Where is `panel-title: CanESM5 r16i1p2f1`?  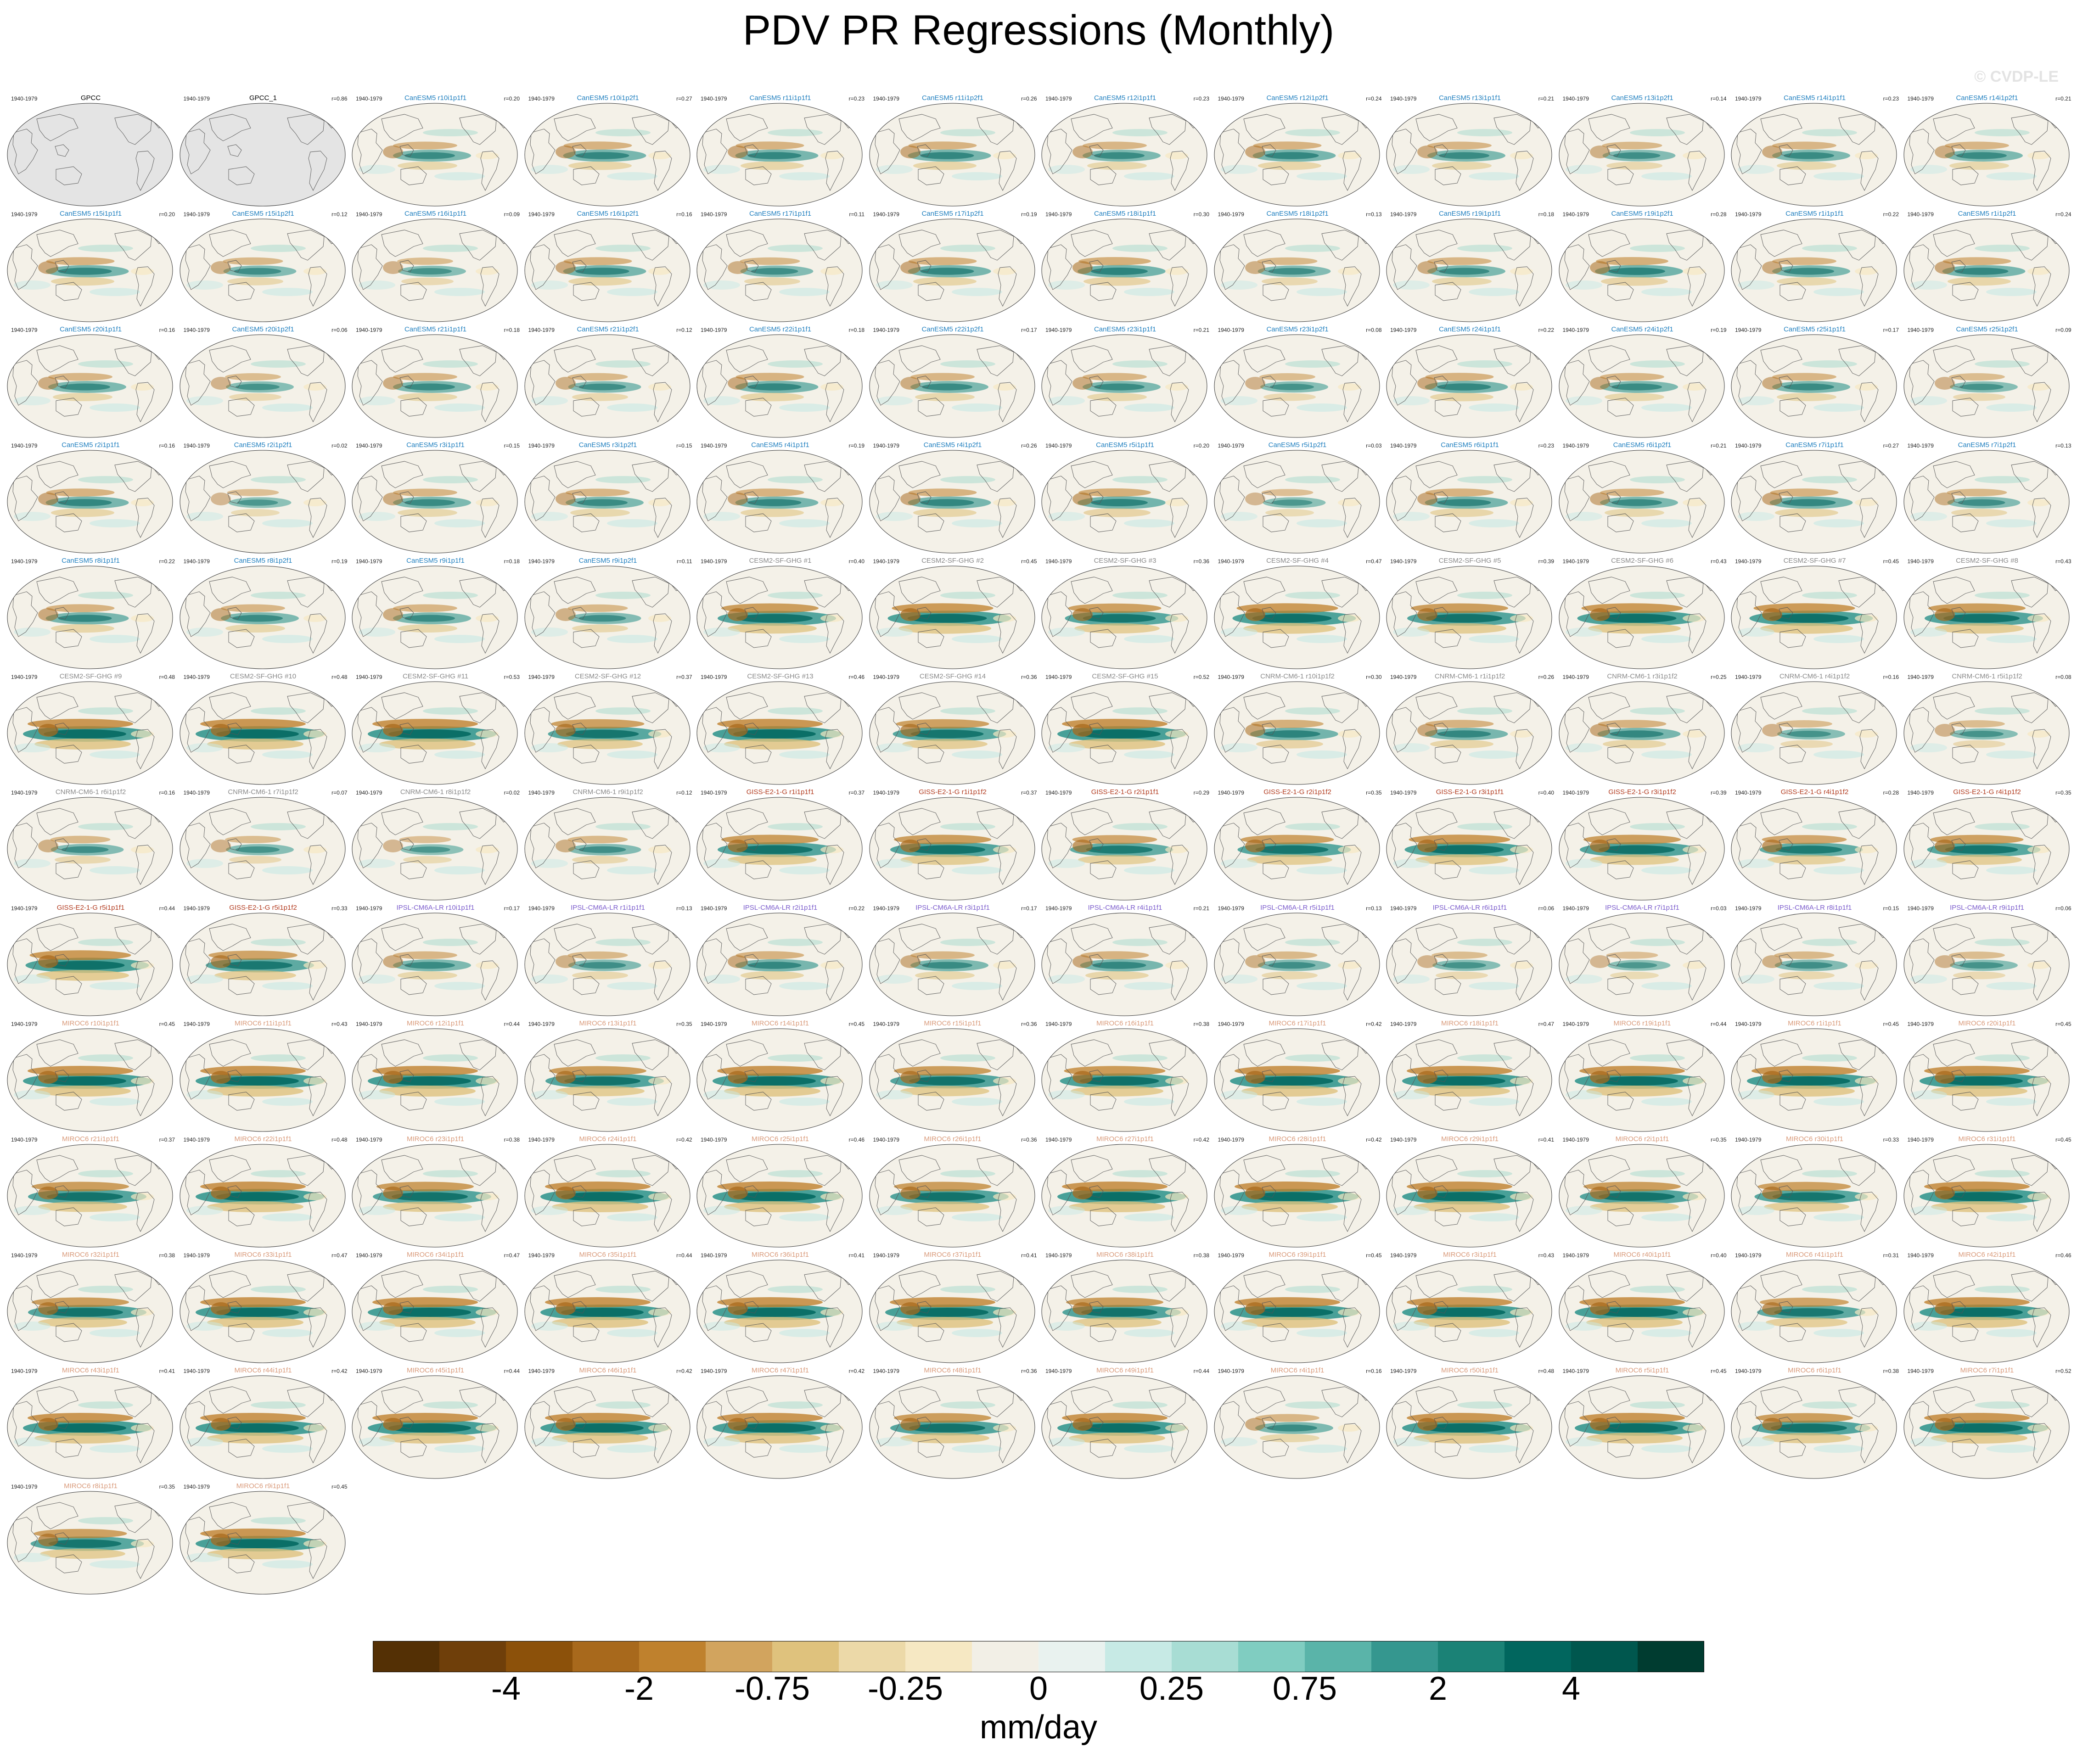 panel-title: CanESM5 r16i1p2f1 is located at coordinates (608, 214).